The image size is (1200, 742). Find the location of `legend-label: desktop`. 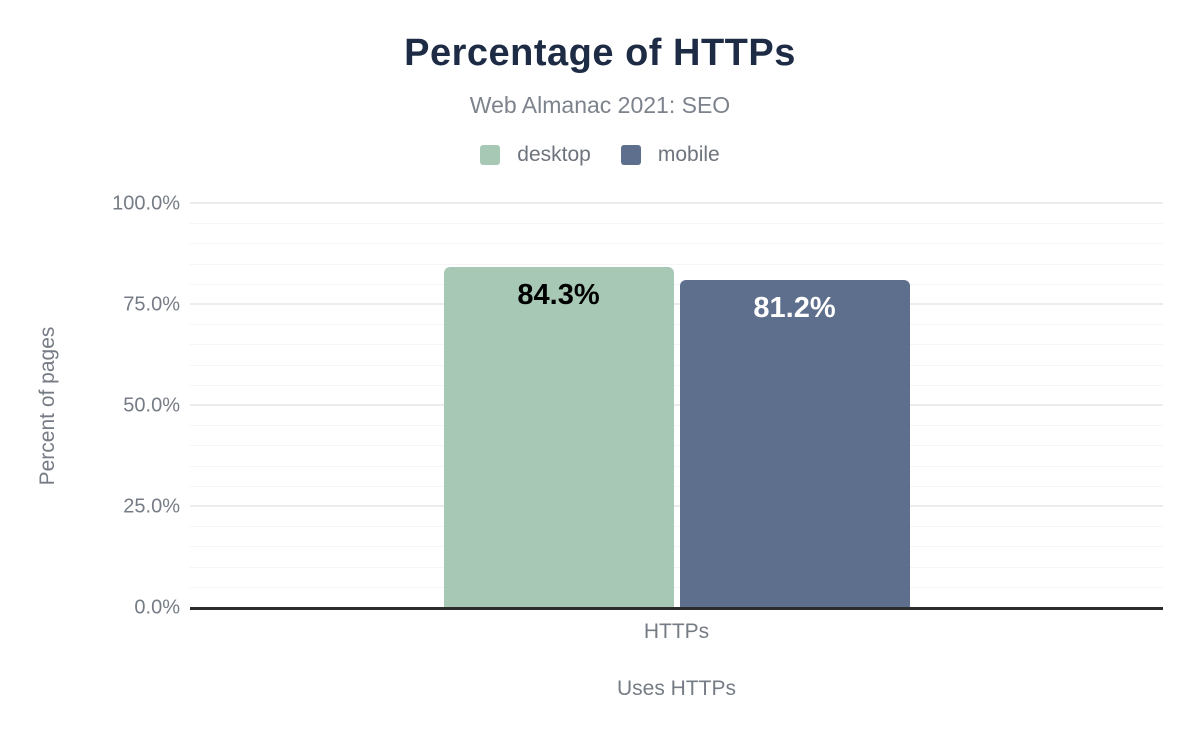

legend-label: desktop is located at coordinates (554, 154).